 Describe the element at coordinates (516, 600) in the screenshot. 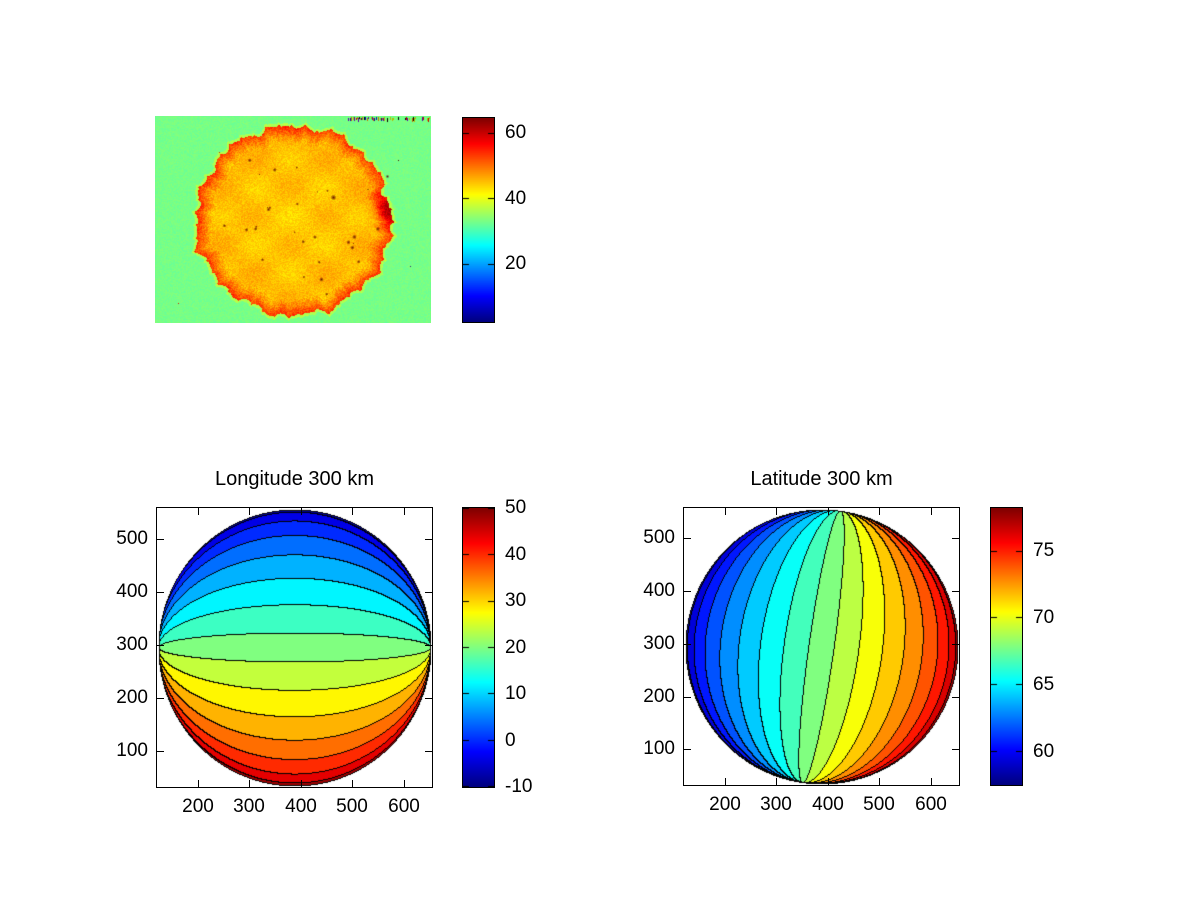

I see `colorbar-tick-label: 30` at that location.